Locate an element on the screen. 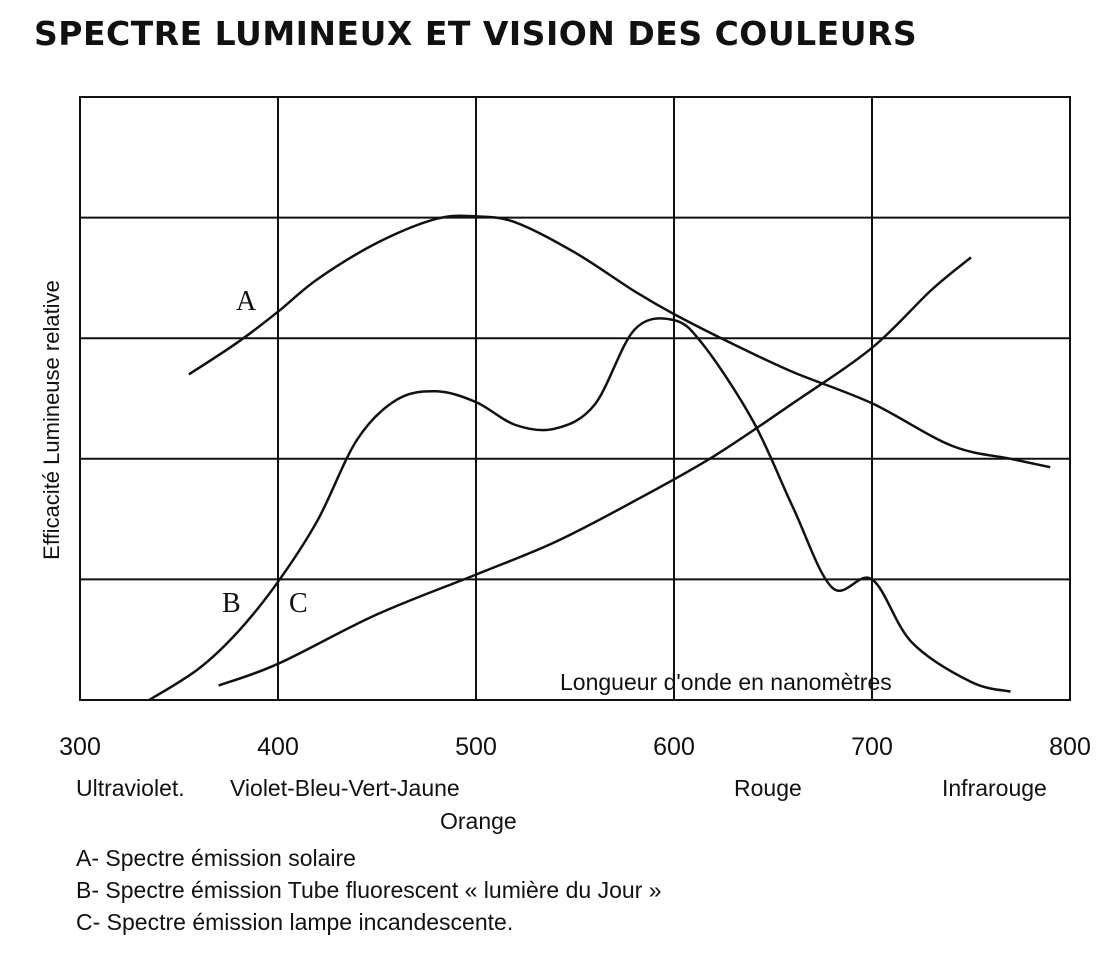 The width and height of the screenshot is (1112, 956). y-axis-label: Efficacité Lumineuse relative is located at coordinates (51, 420).